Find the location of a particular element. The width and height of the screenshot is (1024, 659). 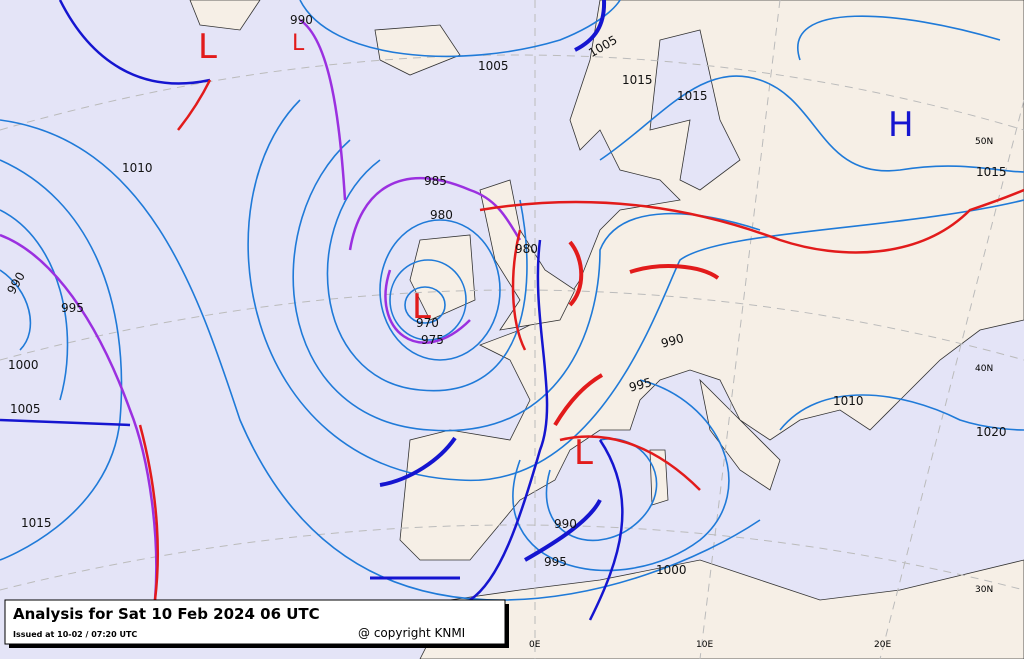

lat-label: 50N is located at coordinates (984, 142).